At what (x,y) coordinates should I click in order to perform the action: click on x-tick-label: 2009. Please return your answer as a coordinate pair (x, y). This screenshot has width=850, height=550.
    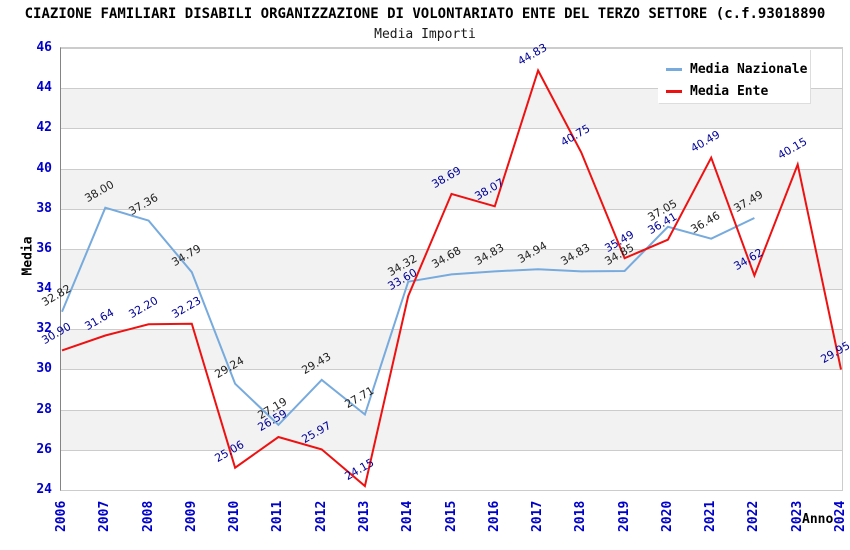
    Looking at the image, I should click on (191, 516).